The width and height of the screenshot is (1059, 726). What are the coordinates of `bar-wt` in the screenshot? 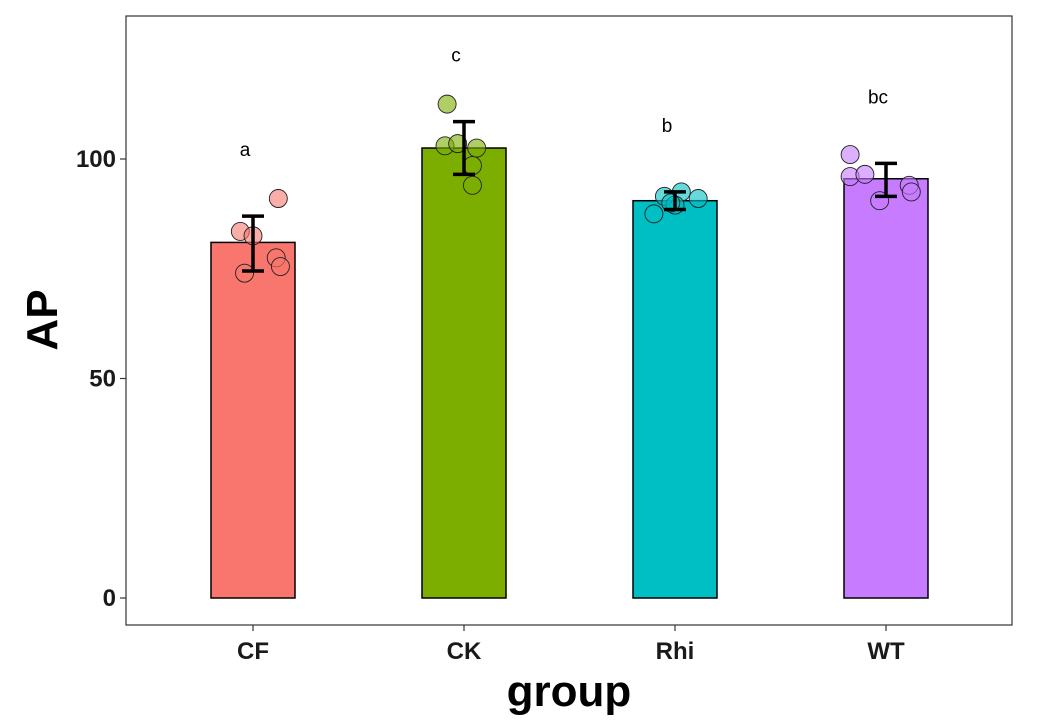 It's located at (886, 388).